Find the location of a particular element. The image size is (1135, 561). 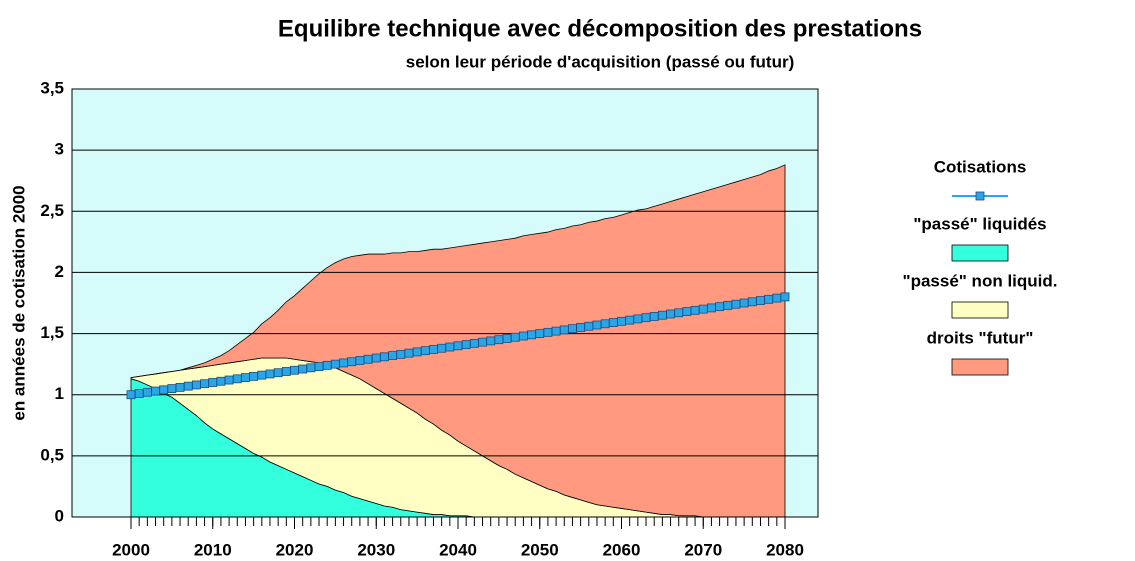

y-tick-label: 3 is located at coordinates (59, 149).